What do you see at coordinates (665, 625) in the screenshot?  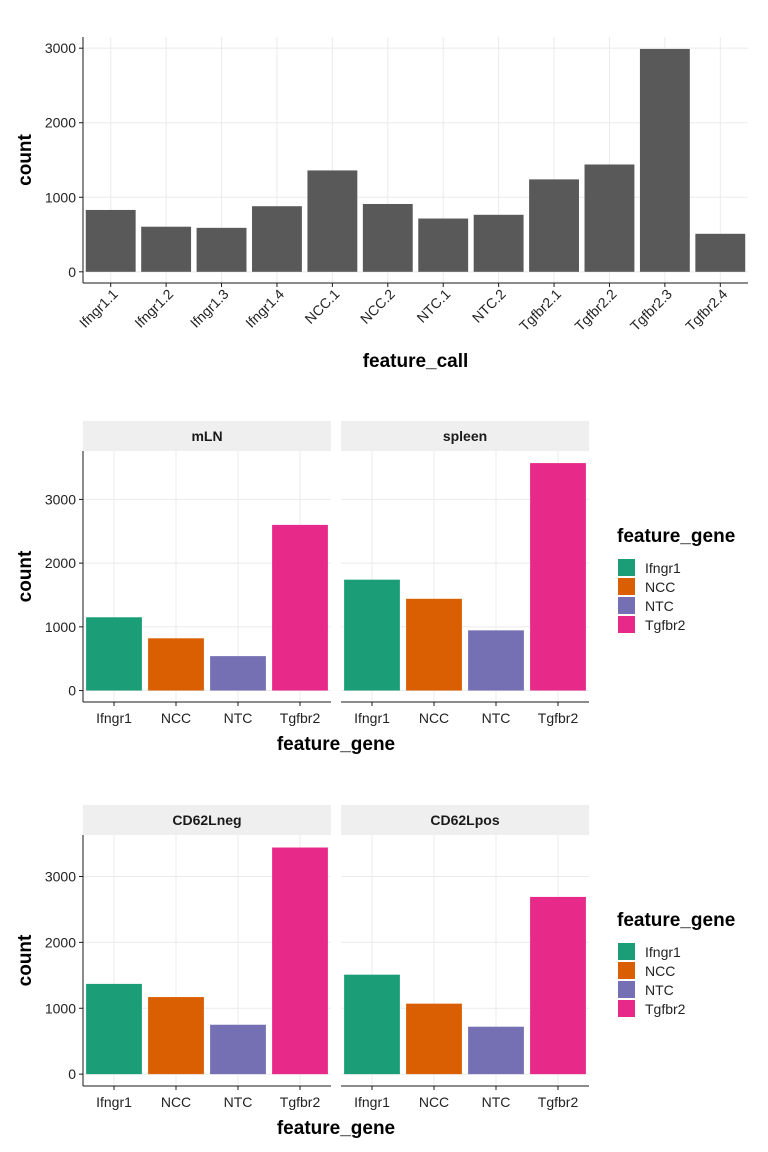 I see `legend-label: Tgfbr2` at bounding box center [665, 625].